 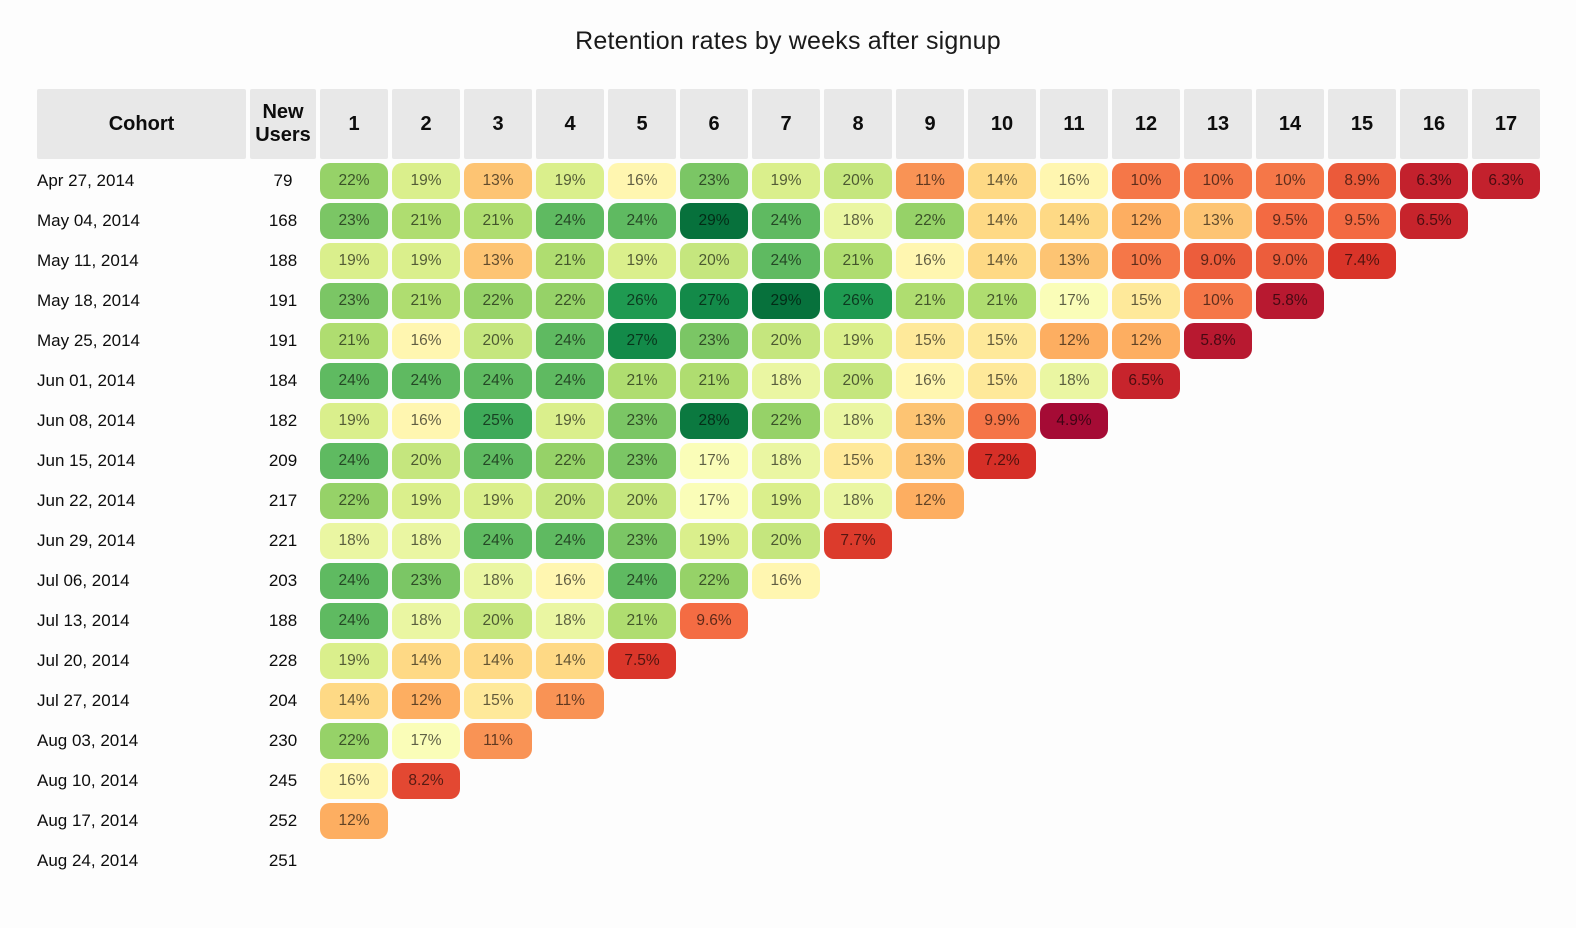 What do you see at coordinates (88, 820) in the screenshot?
I see `cohort-label: Aug 17, 2014` at bounding box center [88, 820].